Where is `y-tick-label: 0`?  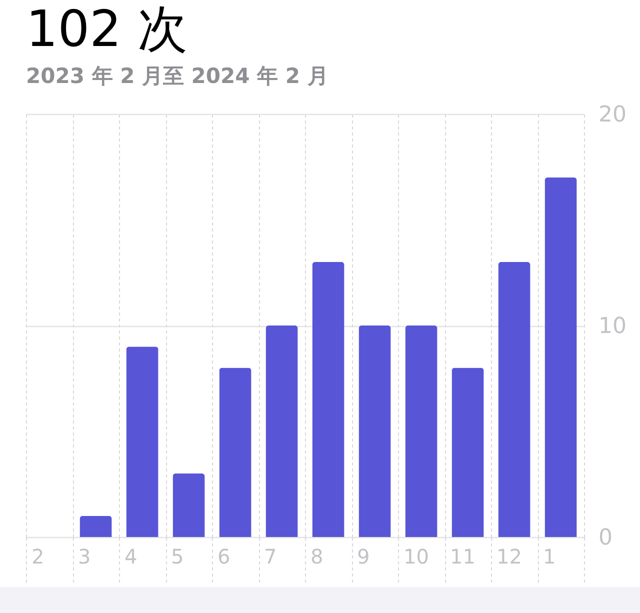
y-tick-label: 0 is located at coordinates (605, 538).